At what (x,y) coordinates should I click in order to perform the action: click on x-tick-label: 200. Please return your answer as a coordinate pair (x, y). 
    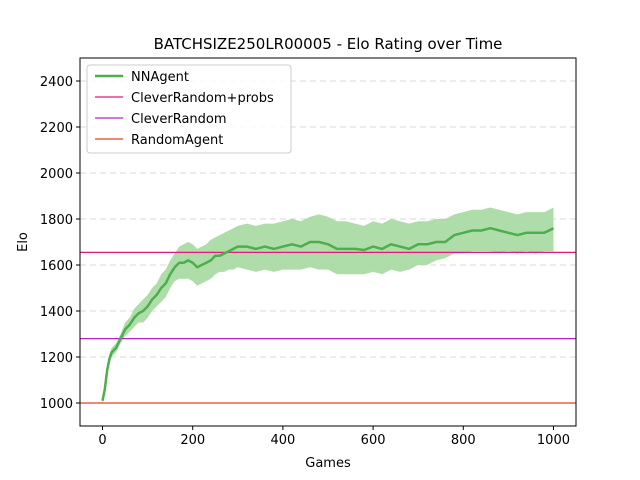
    Looking at the image, I should click on (192, 440).